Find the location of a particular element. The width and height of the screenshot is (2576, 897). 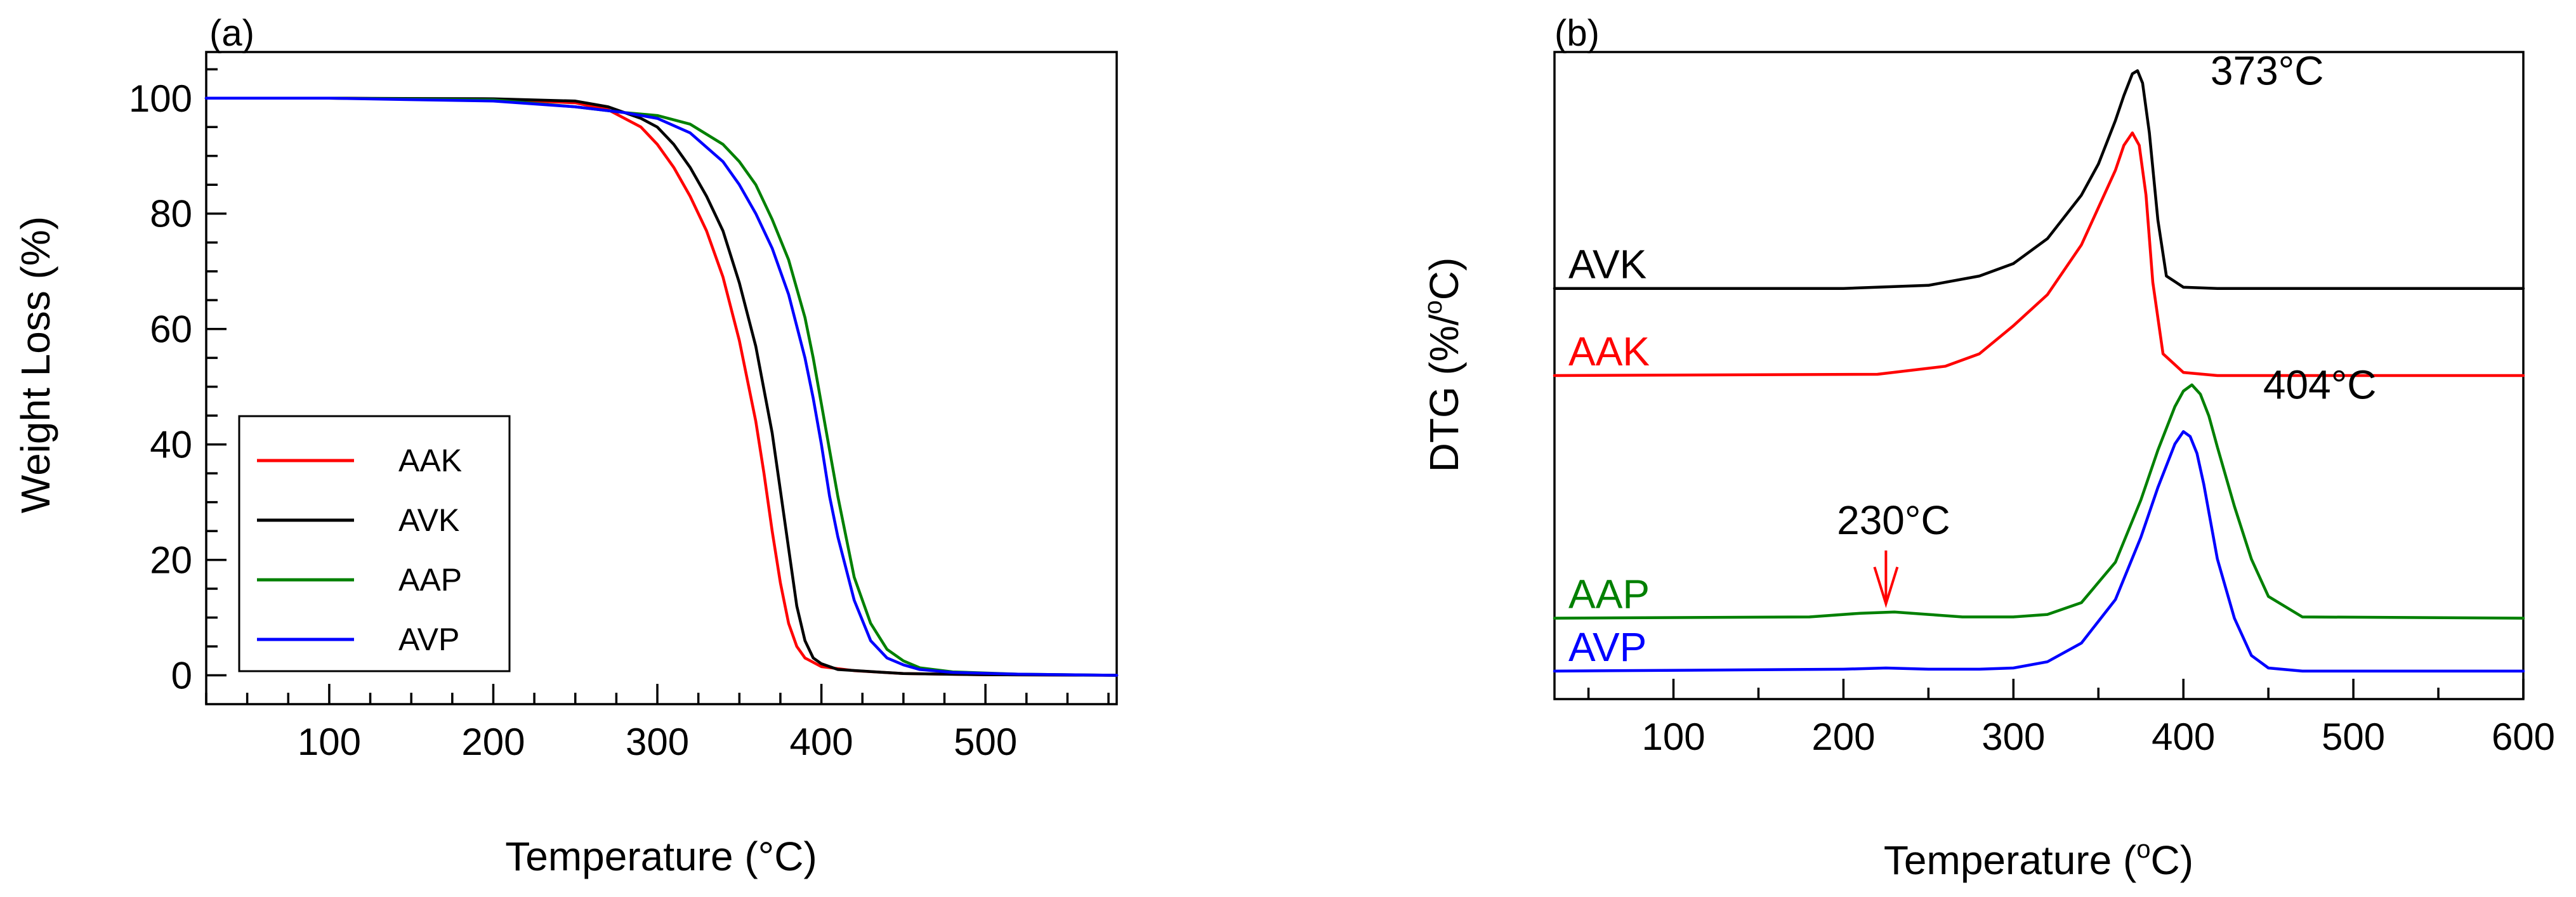

legend-label-aap: AAP is located at coordinates (430, 580).